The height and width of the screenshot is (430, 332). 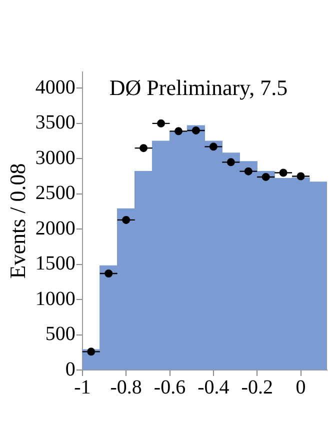 What do you see at coordinates (301, 387) in the screenshot?
I see `x-tick-label: 0` at bounding box center [301, 387].